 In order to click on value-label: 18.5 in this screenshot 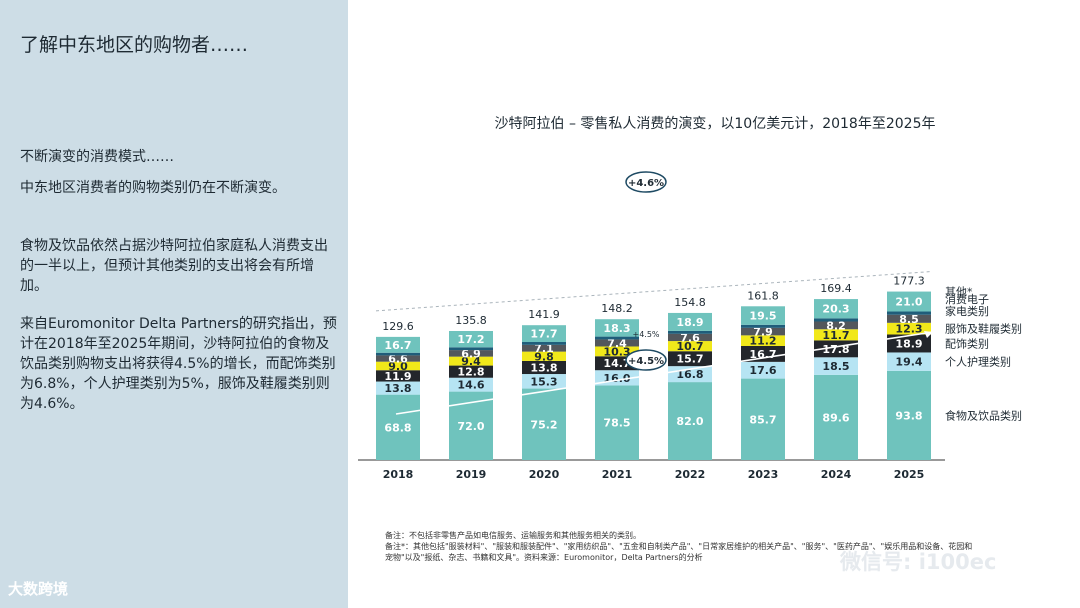, I will do `click(835, 366)`.